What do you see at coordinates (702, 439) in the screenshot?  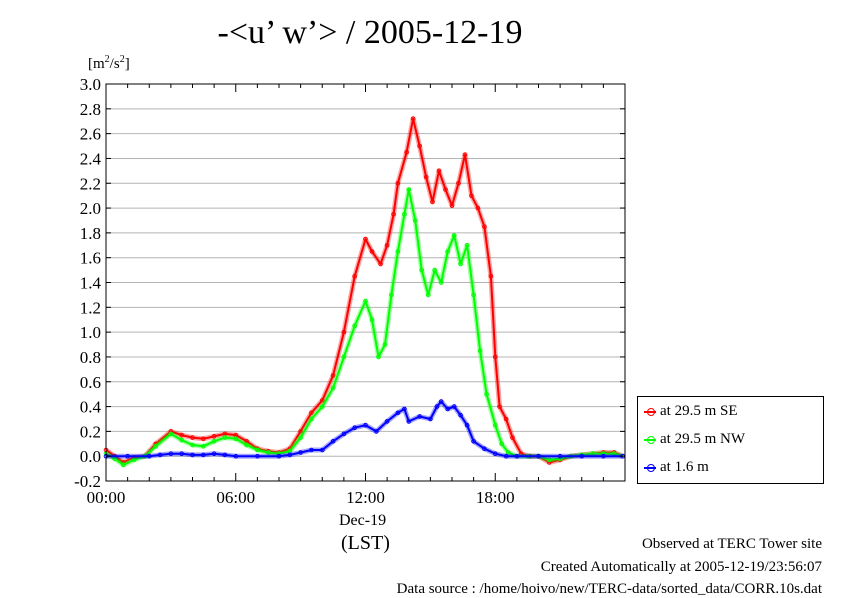 I see `legend-label-nw: at 29.5 m NW` at bounding box center [702, 439].